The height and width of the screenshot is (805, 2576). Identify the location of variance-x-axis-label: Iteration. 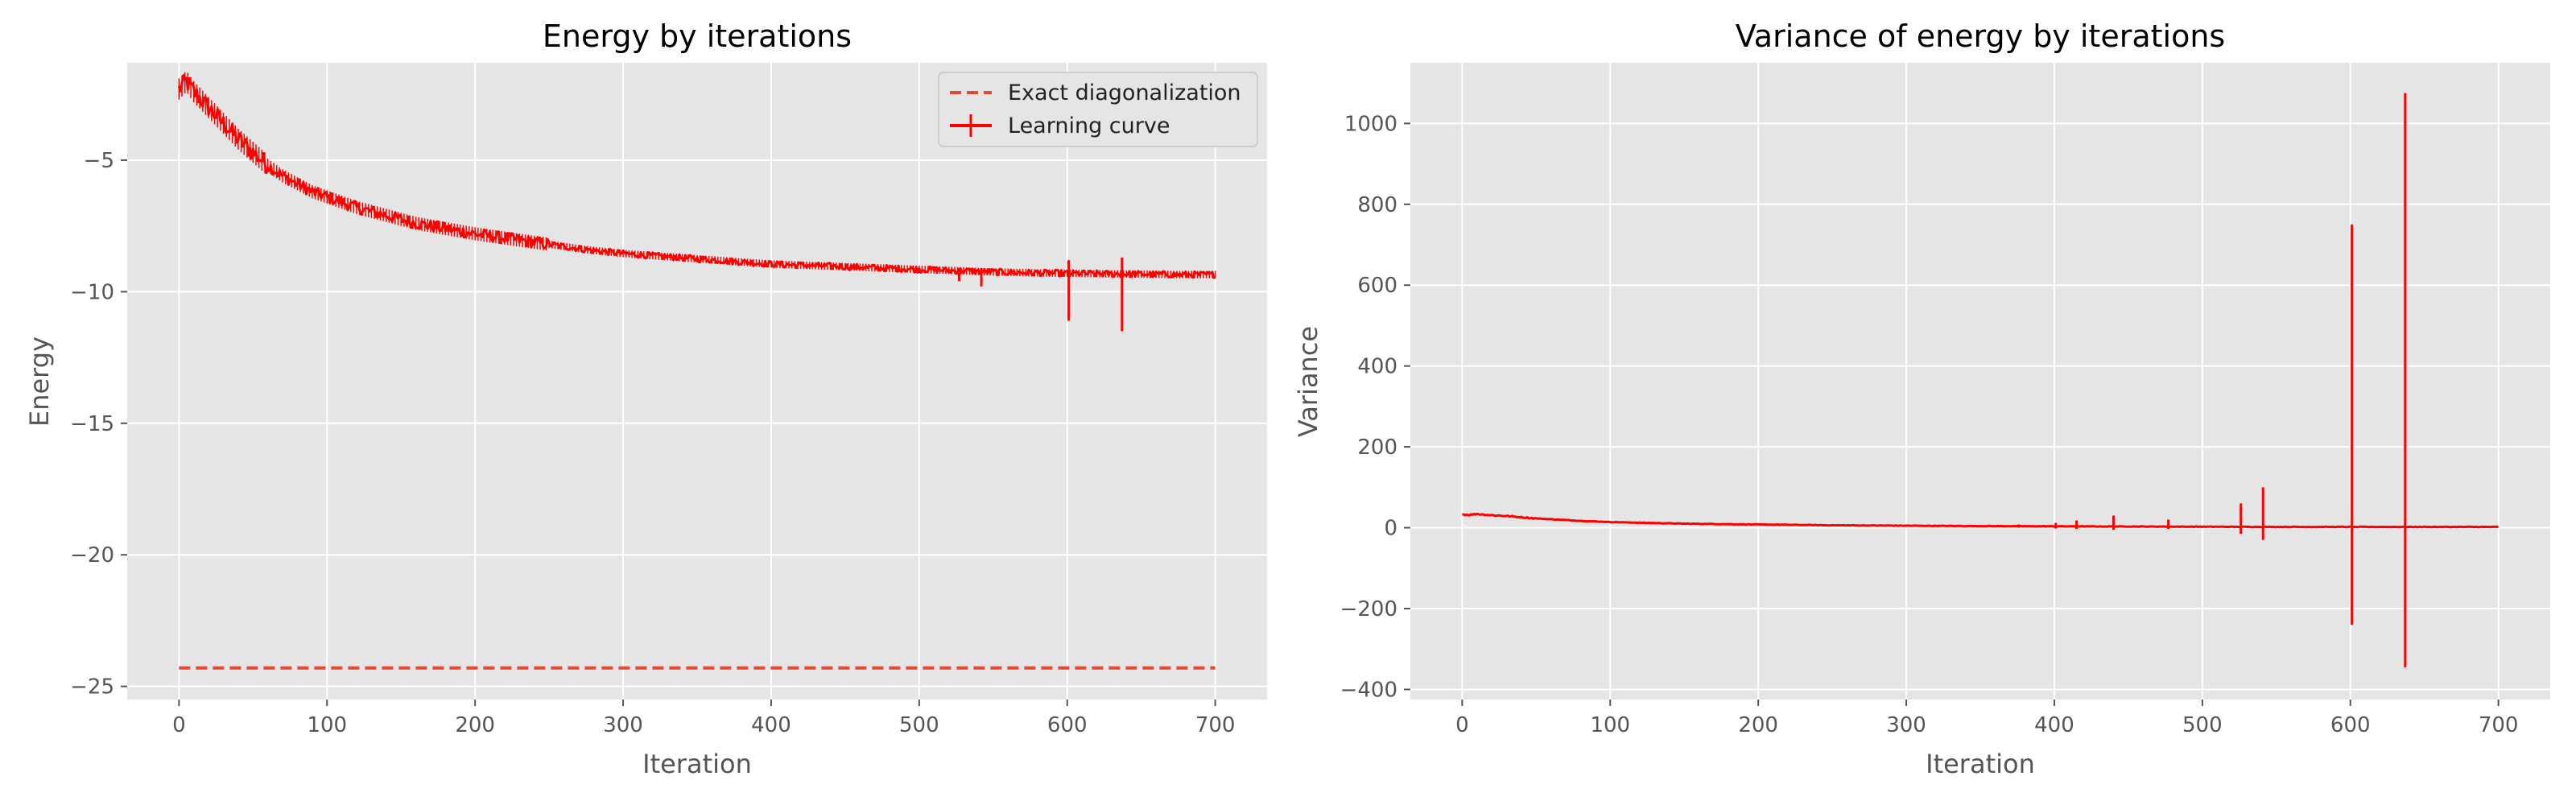
(1980, 764).